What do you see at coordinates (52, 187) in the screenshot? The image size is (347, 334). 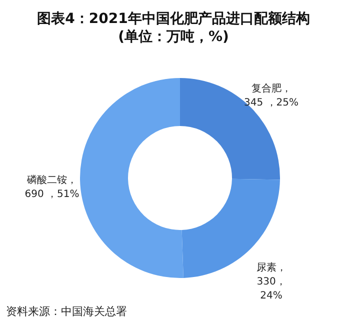 I see `slice-label: 磷酸二铵， 690 ，51%` at bounding box center [52, 187].